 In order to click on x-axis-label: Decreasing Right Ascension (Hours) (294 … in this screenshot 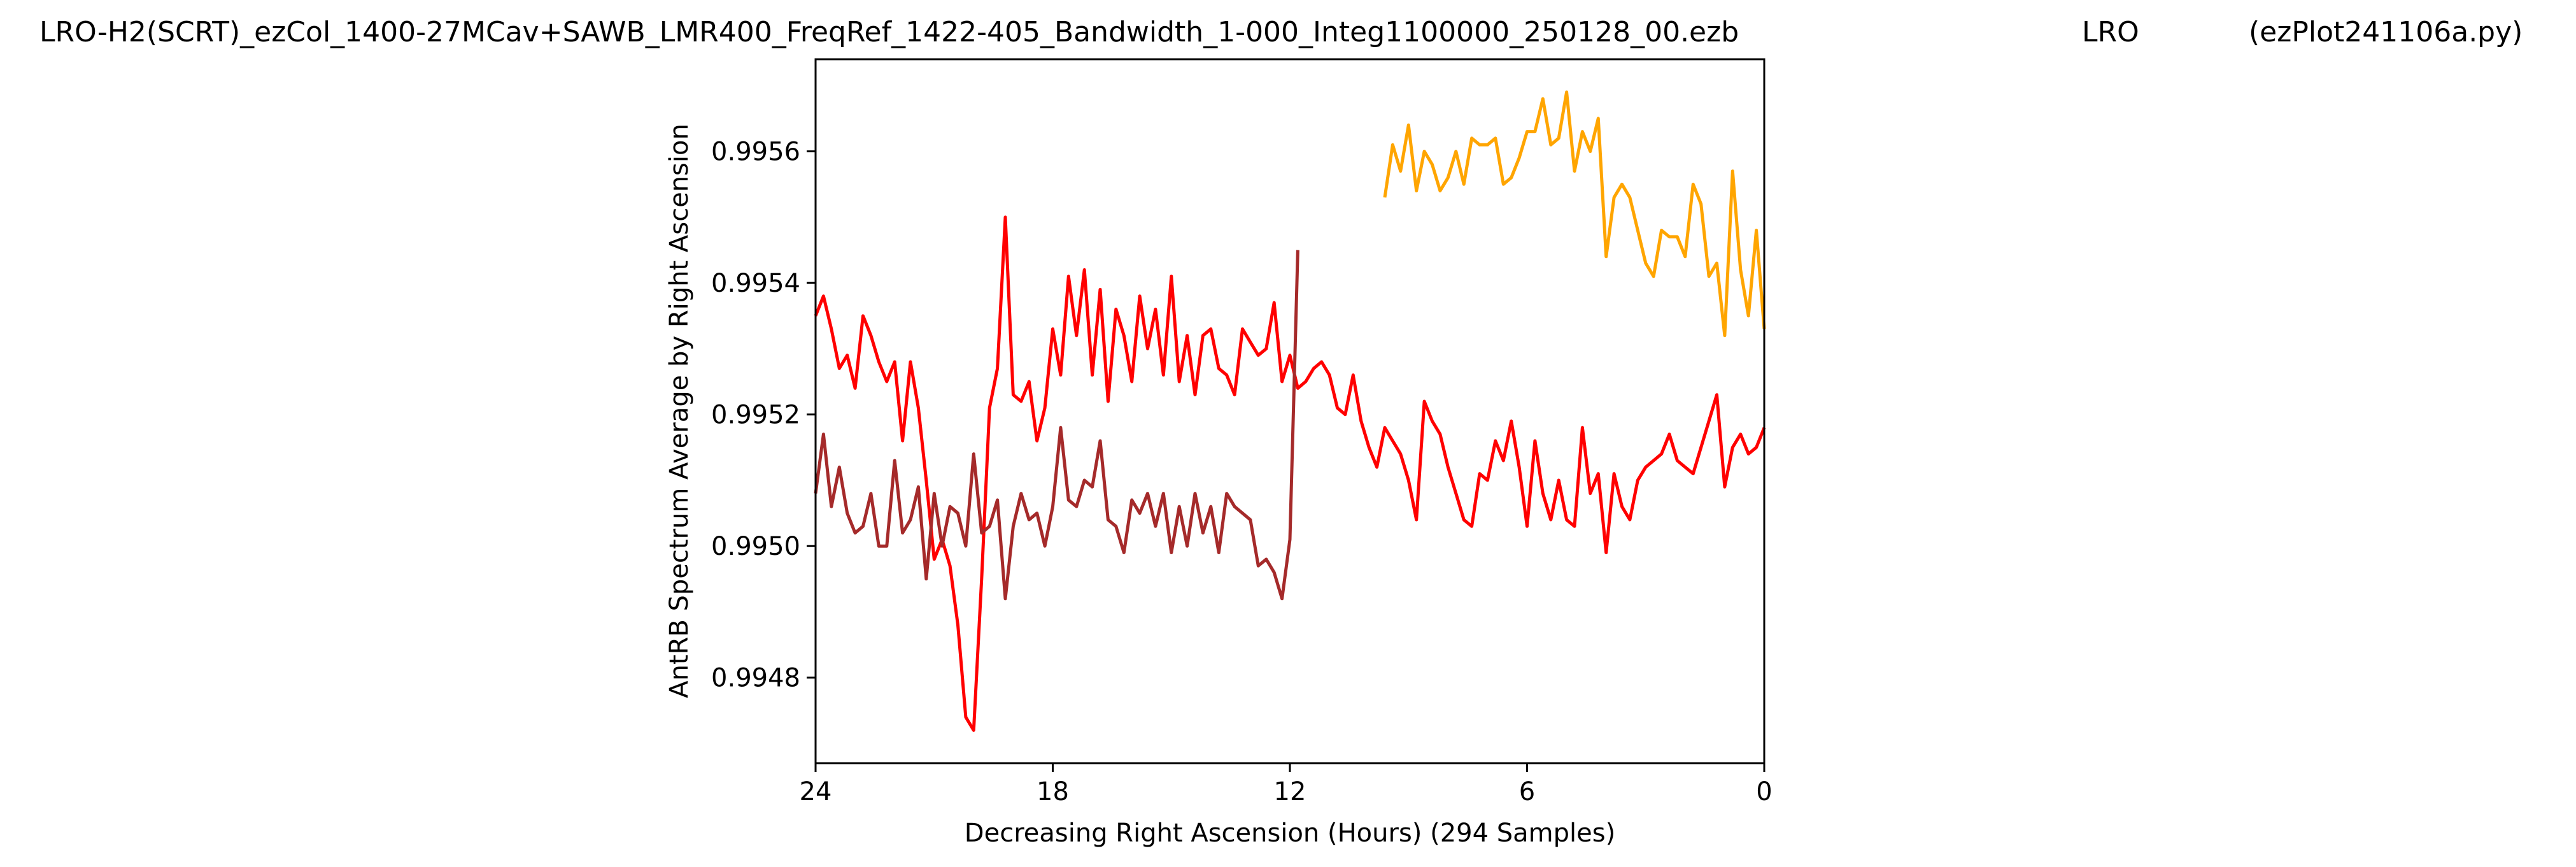, I will do `click(1290, 833)`.